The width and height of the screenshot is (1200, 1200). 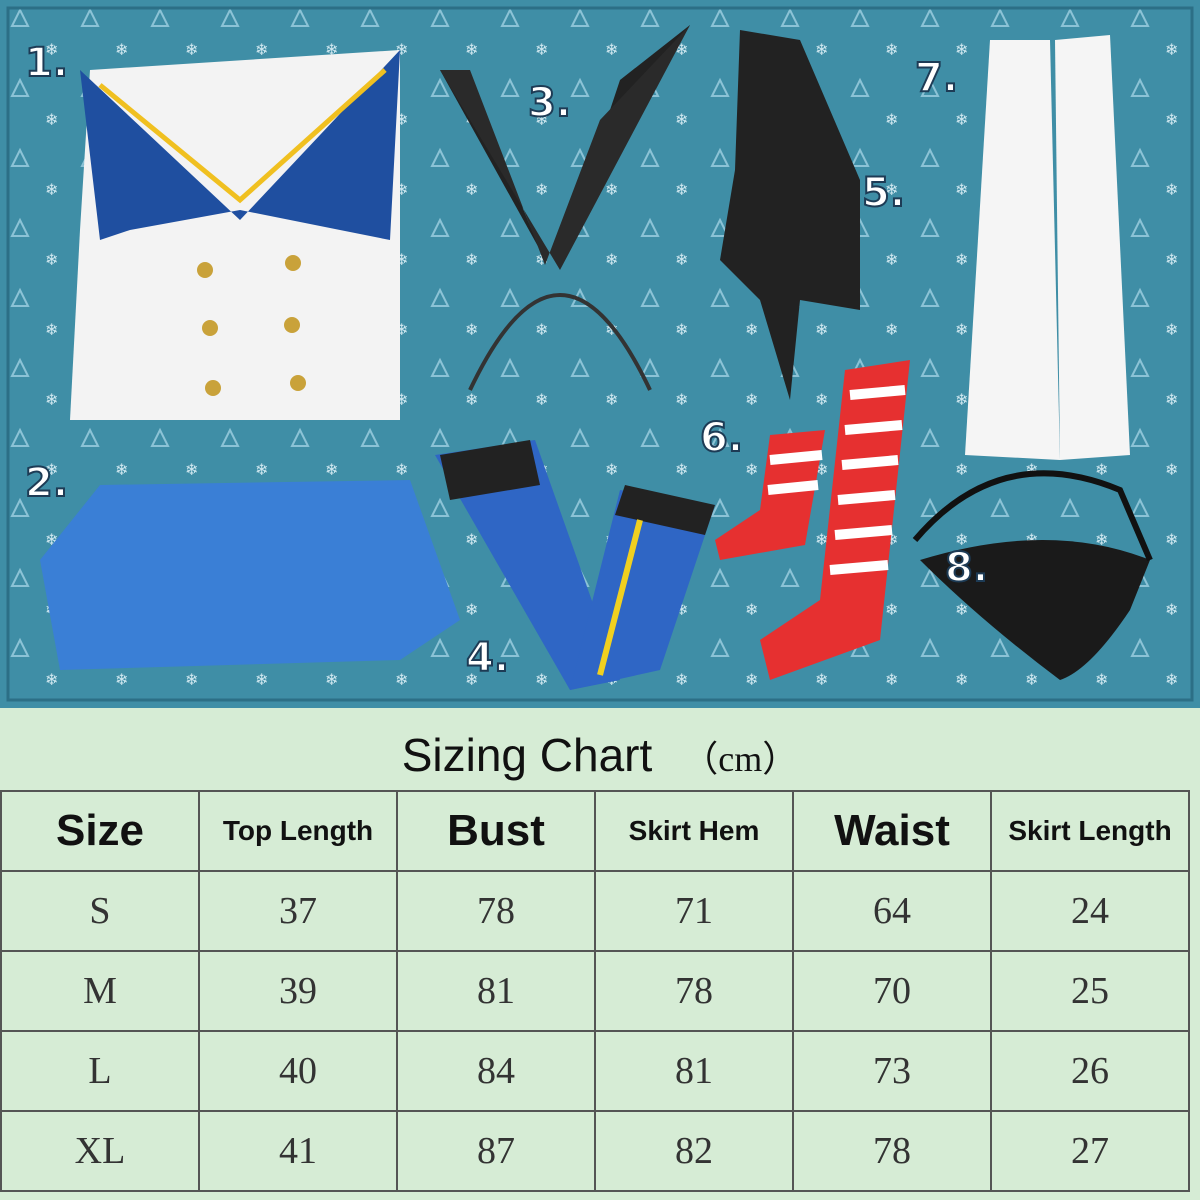 What do you see at coordinates (721, 438) in the screenshot?
I see `item-number: 6.` at bounding box center [721, 438].